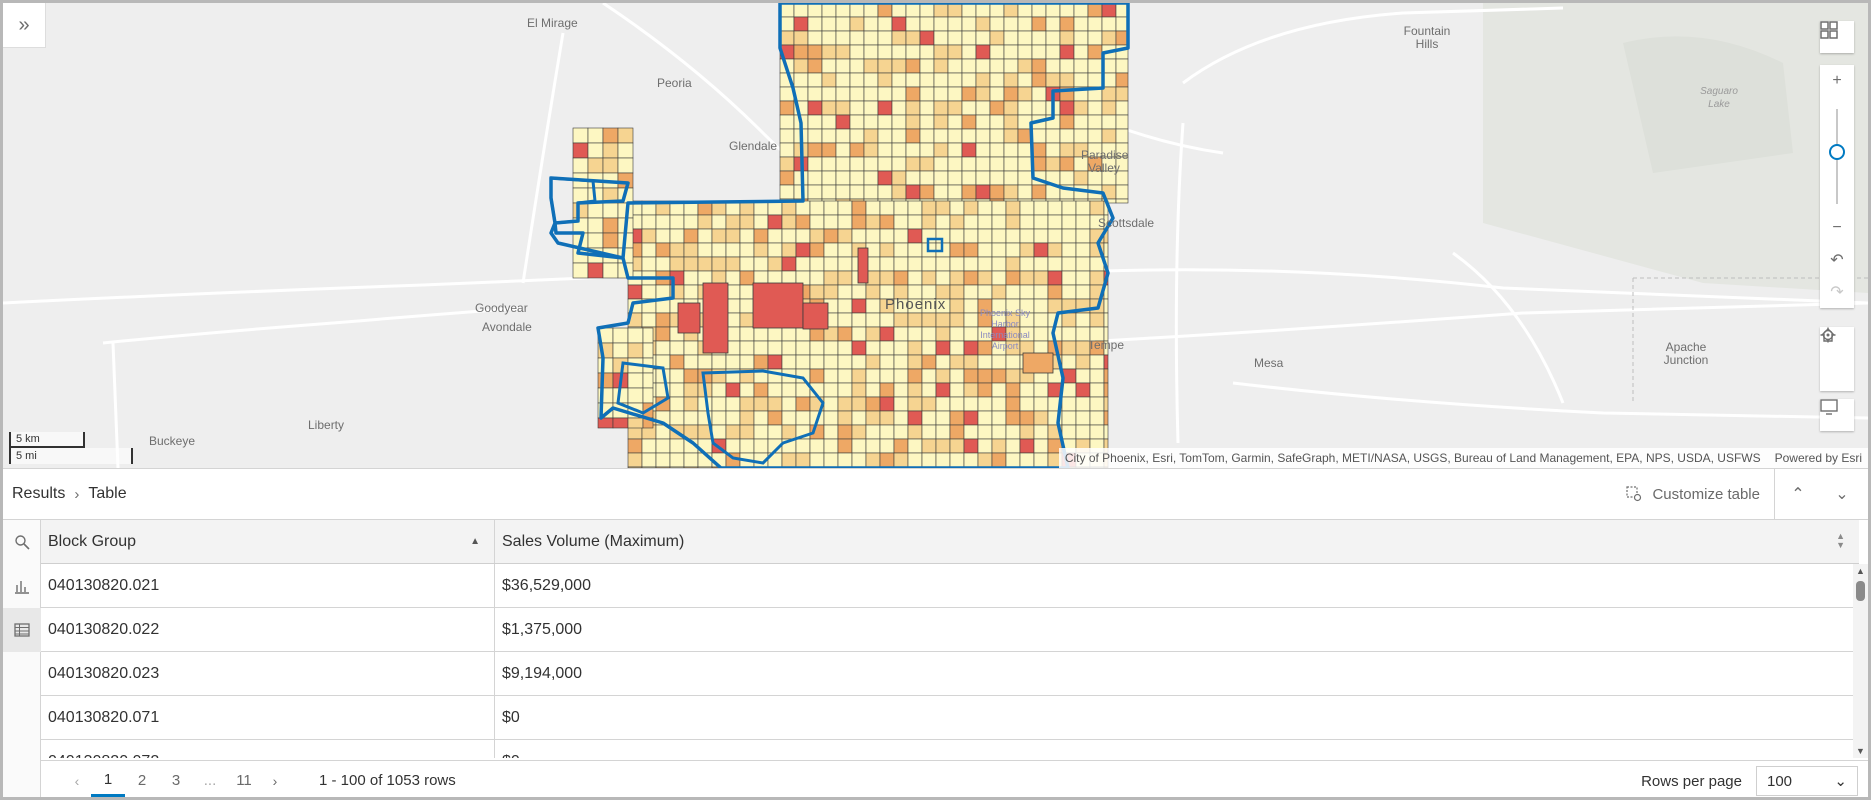  I want to click on table-row: 040130820.022 $1,375,000, so click(950, 630).